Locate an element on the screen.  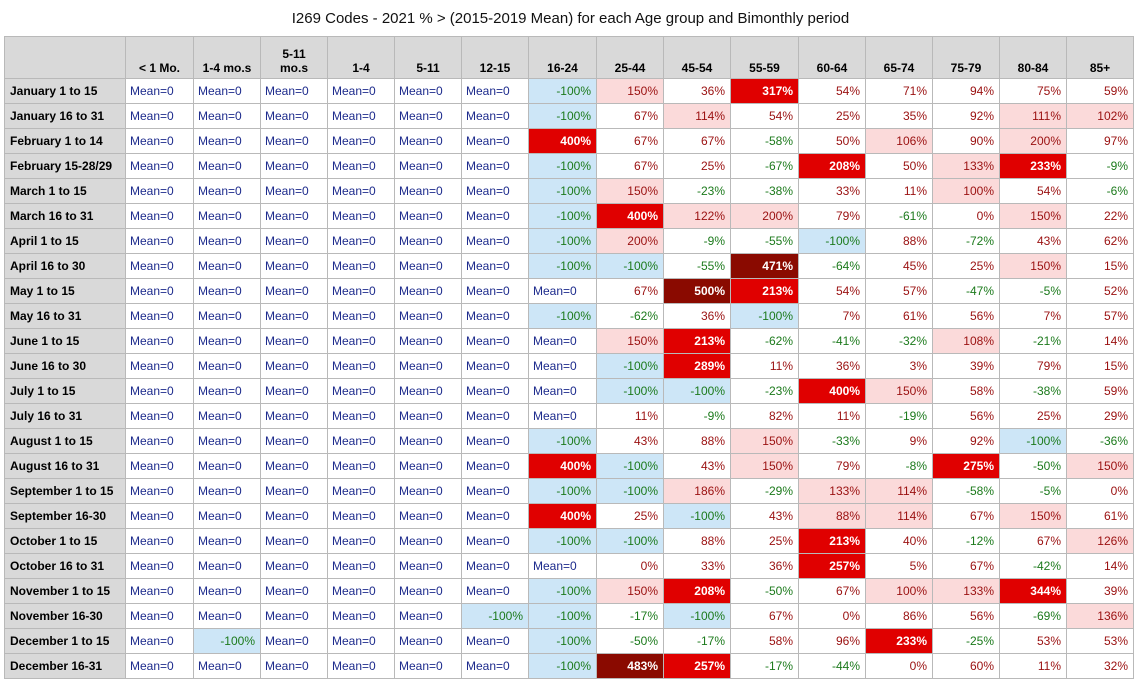
data-cell: 59% is located at coordinates (1100, 391).